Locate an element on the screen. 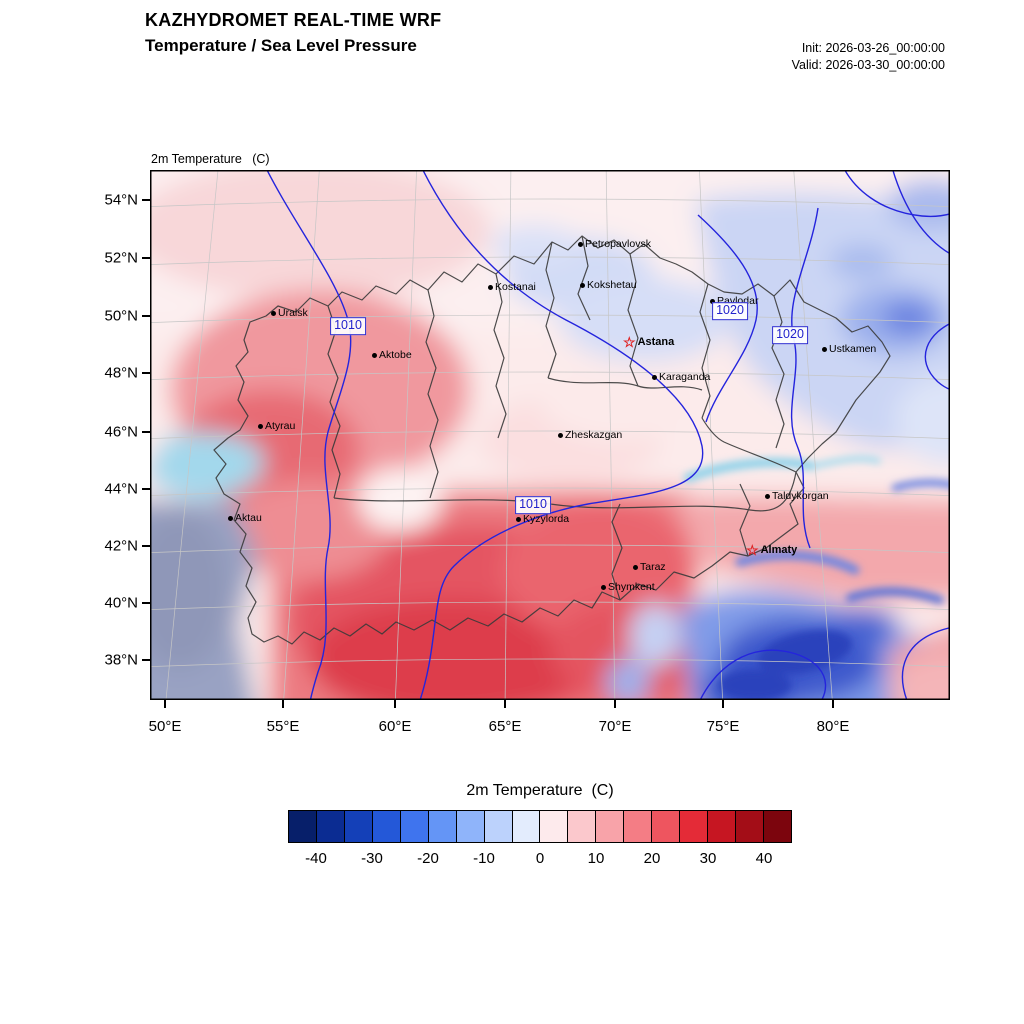 This screenshot has height=1024, width=1024. city-marker-karaganda: Karaganda is located at coordinates (681, 377).